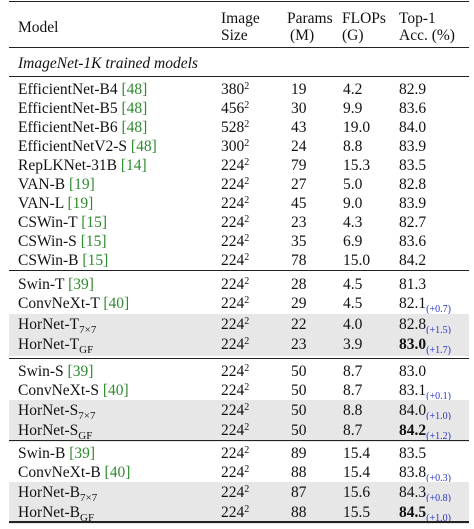  What do you see at coordinates (86, 350) in the screenshot?
I see `model-subscript: GF` at bounding box center [86, 350].